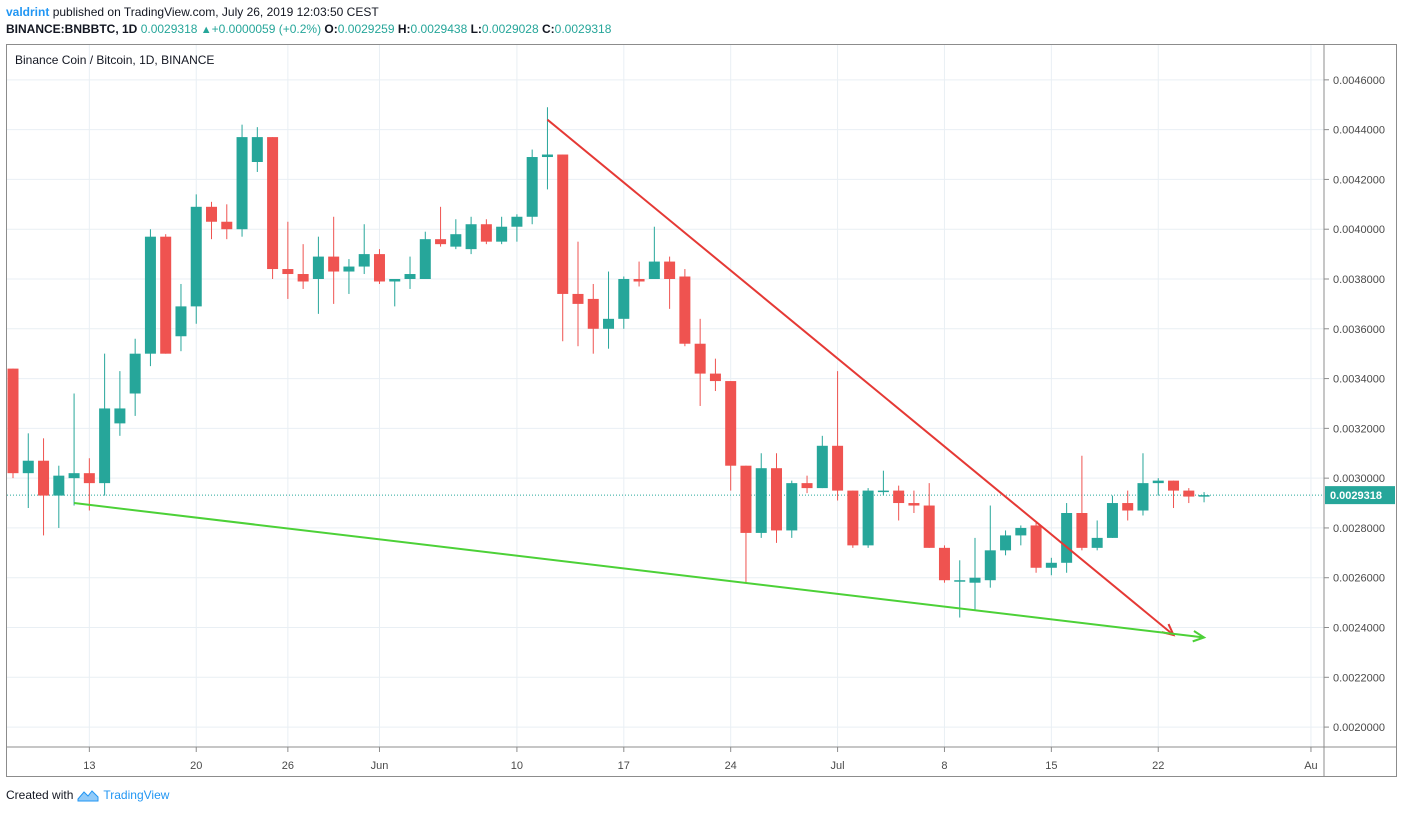 The height and width of the screenshot is (813, 1404). Describe the element at coordinates (1359, 180) in the screenshot. I see `y-tick-label: 0.0042000` at that location.